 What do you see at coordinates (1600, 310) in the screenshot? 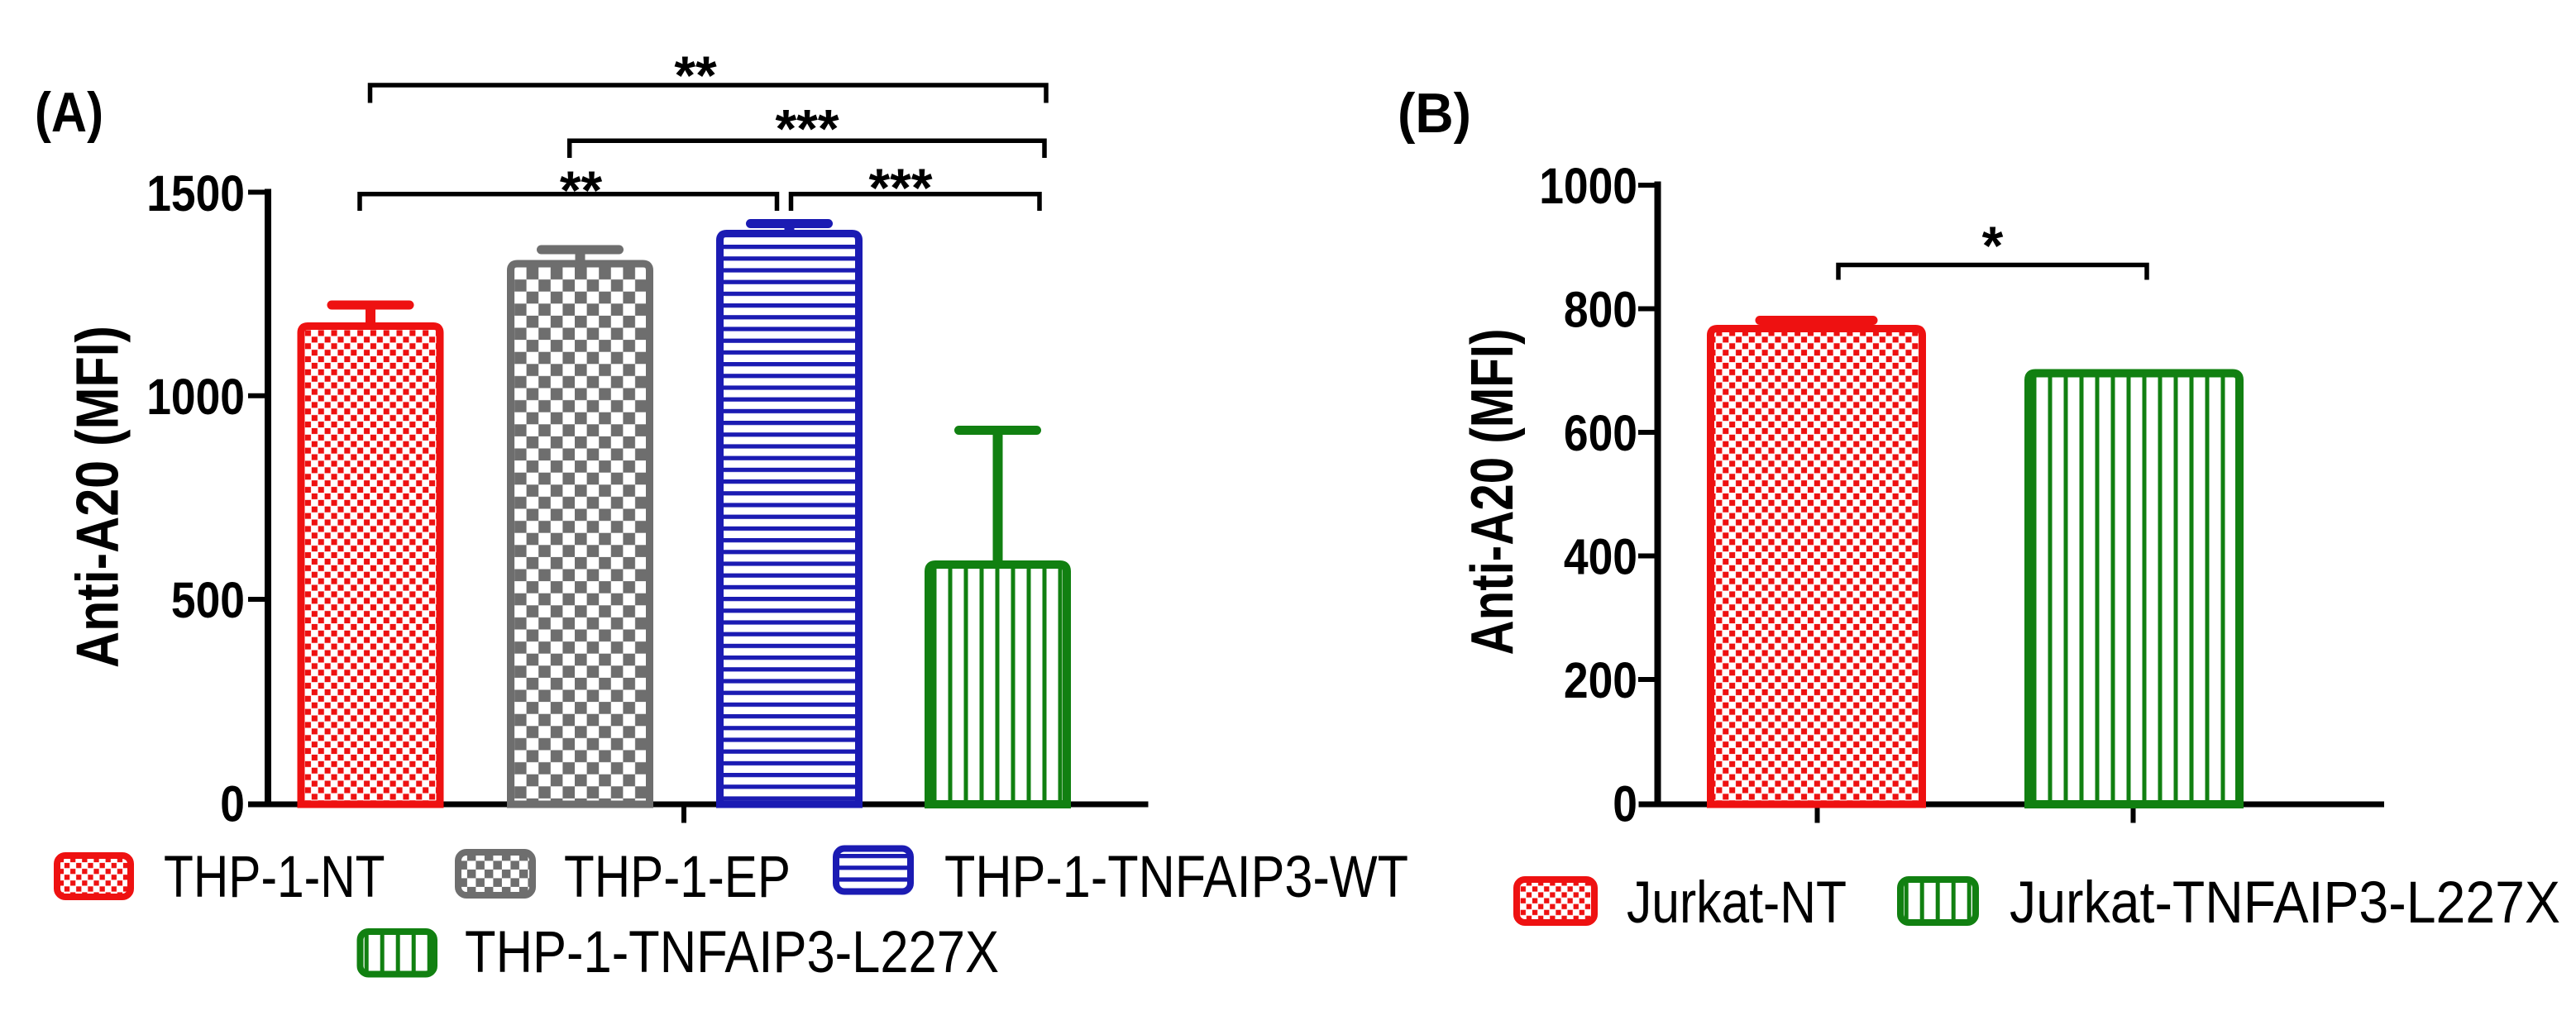
I see `svg-text: 800` at bounding box center [1600, 310].